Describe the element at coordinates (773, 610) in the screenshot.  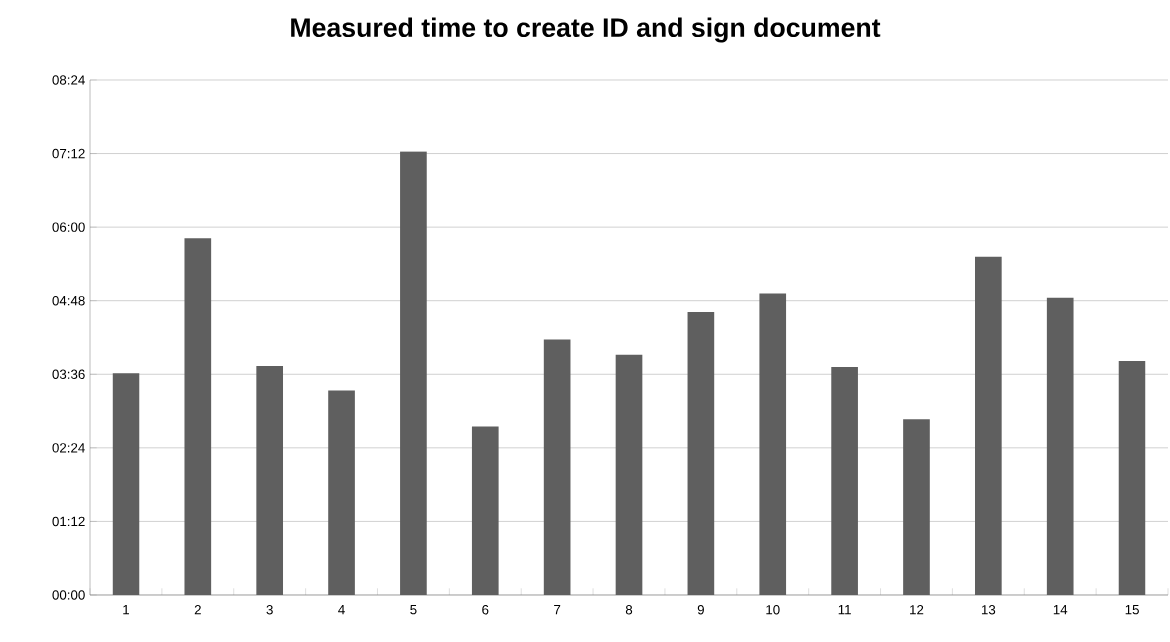
I see `x-tick-label: 10` at that location.